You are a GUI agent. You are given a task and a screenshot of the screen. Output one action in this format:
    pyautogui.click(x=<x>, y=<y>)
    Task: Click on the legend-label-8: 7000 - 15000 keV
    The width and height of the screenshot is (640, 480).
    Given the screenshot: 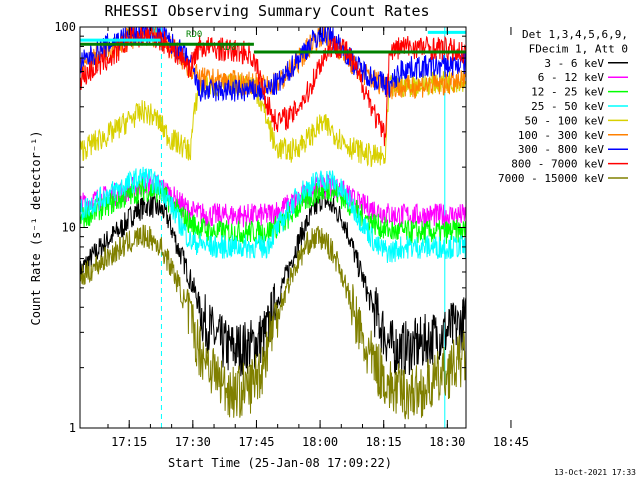 What is the action you would take?
    pyautogui.click(x=551, y=178)
    